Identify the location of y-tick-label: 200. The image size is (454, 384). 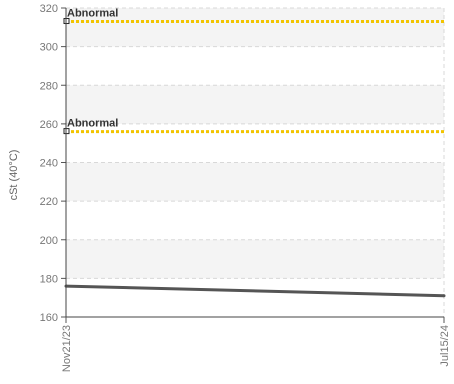
(49, 241).